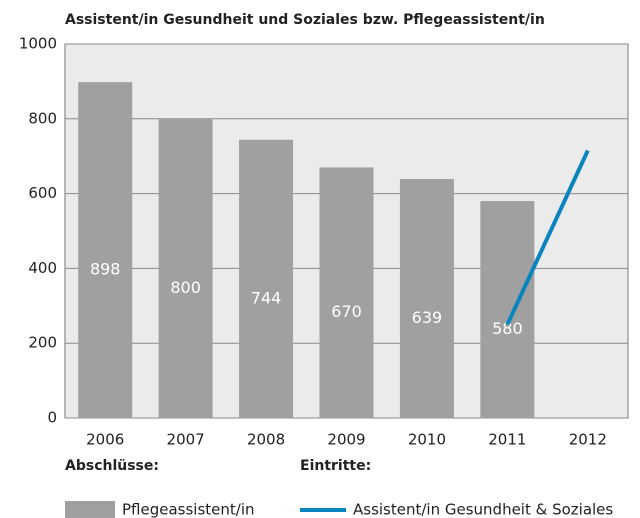  What do you see at coordinates (427, 440) in the screenshot?
I see `x-tick-label: 2010` at bounding box center [427, 440].